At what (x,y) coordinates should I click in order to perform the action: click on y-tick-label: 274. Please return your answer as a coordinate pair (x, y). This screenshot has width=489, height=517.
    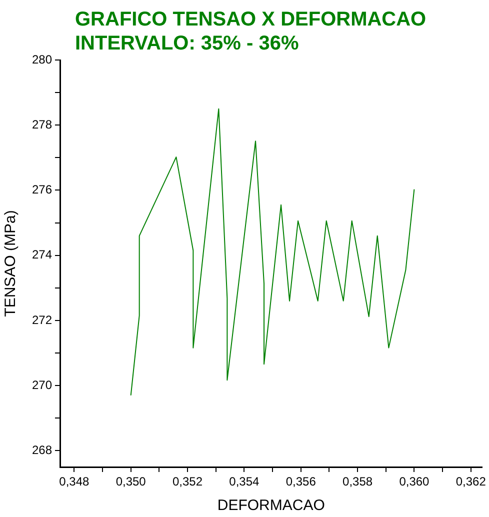
    Looking at the image, I should click on (42, 255).